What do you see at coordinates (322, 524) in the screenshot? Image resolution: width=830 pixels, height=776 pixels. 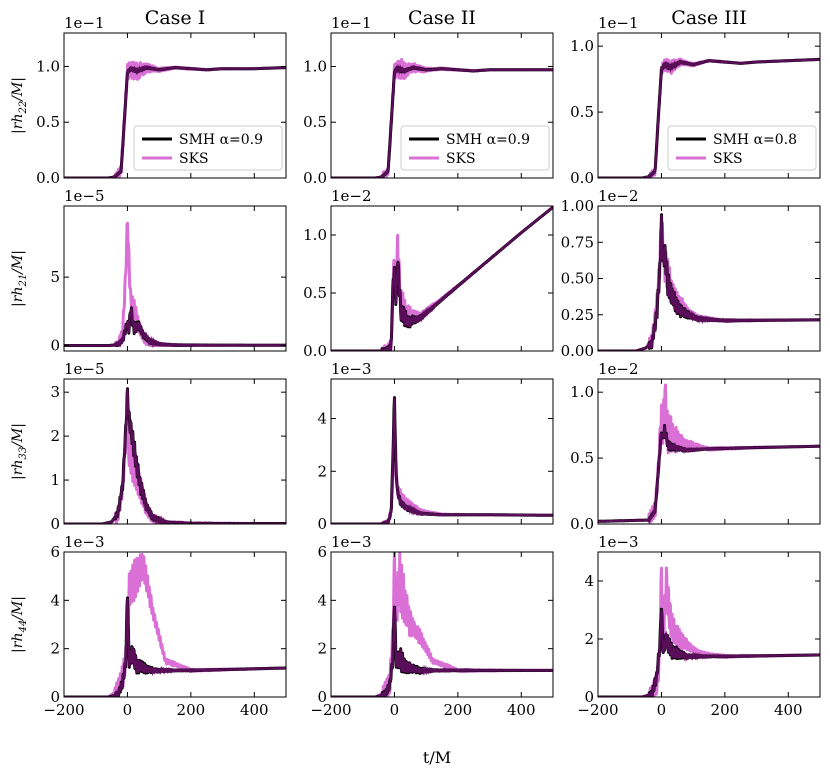 I see `y-tick-label-r3c2-0: 0` at bounding box center [322, 524].